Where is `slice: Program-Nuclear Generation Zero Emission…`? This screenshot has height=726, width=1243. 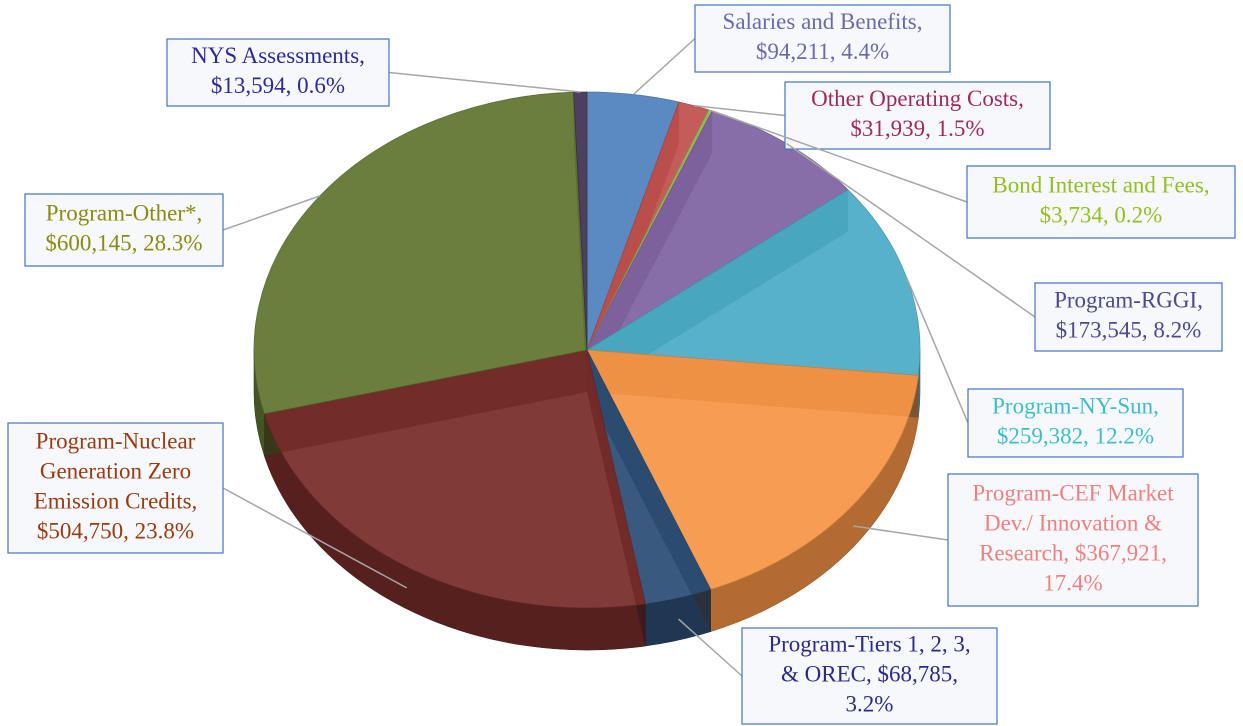
slice: Program-Nuclear Generation Zero Emission… is located at coordinates (454, 479).